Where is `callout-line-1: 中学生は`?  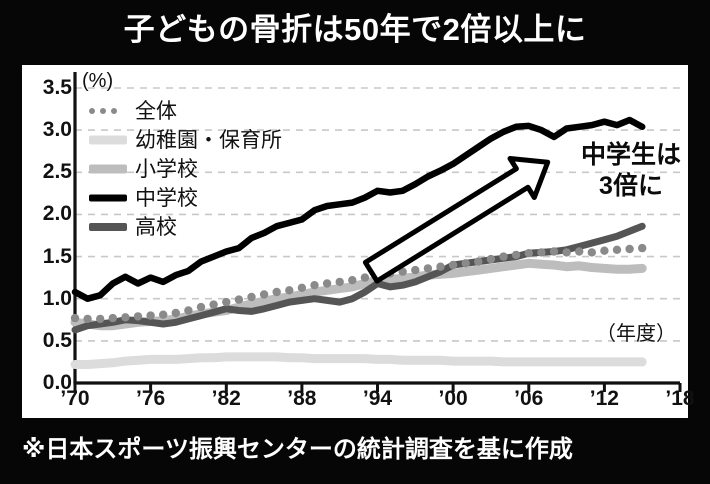 callout-line-1: 中学生は is located at coordinates (630, 155).